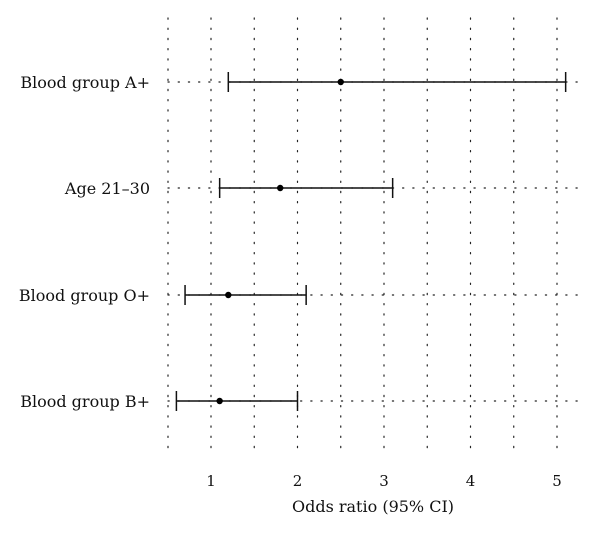 The width and height of the screenshot is (600, 535). What do you see at coordinates (85, 401) in the screenshot?
I see `category-label: Blood group B+` at bounding box center [85, 401].